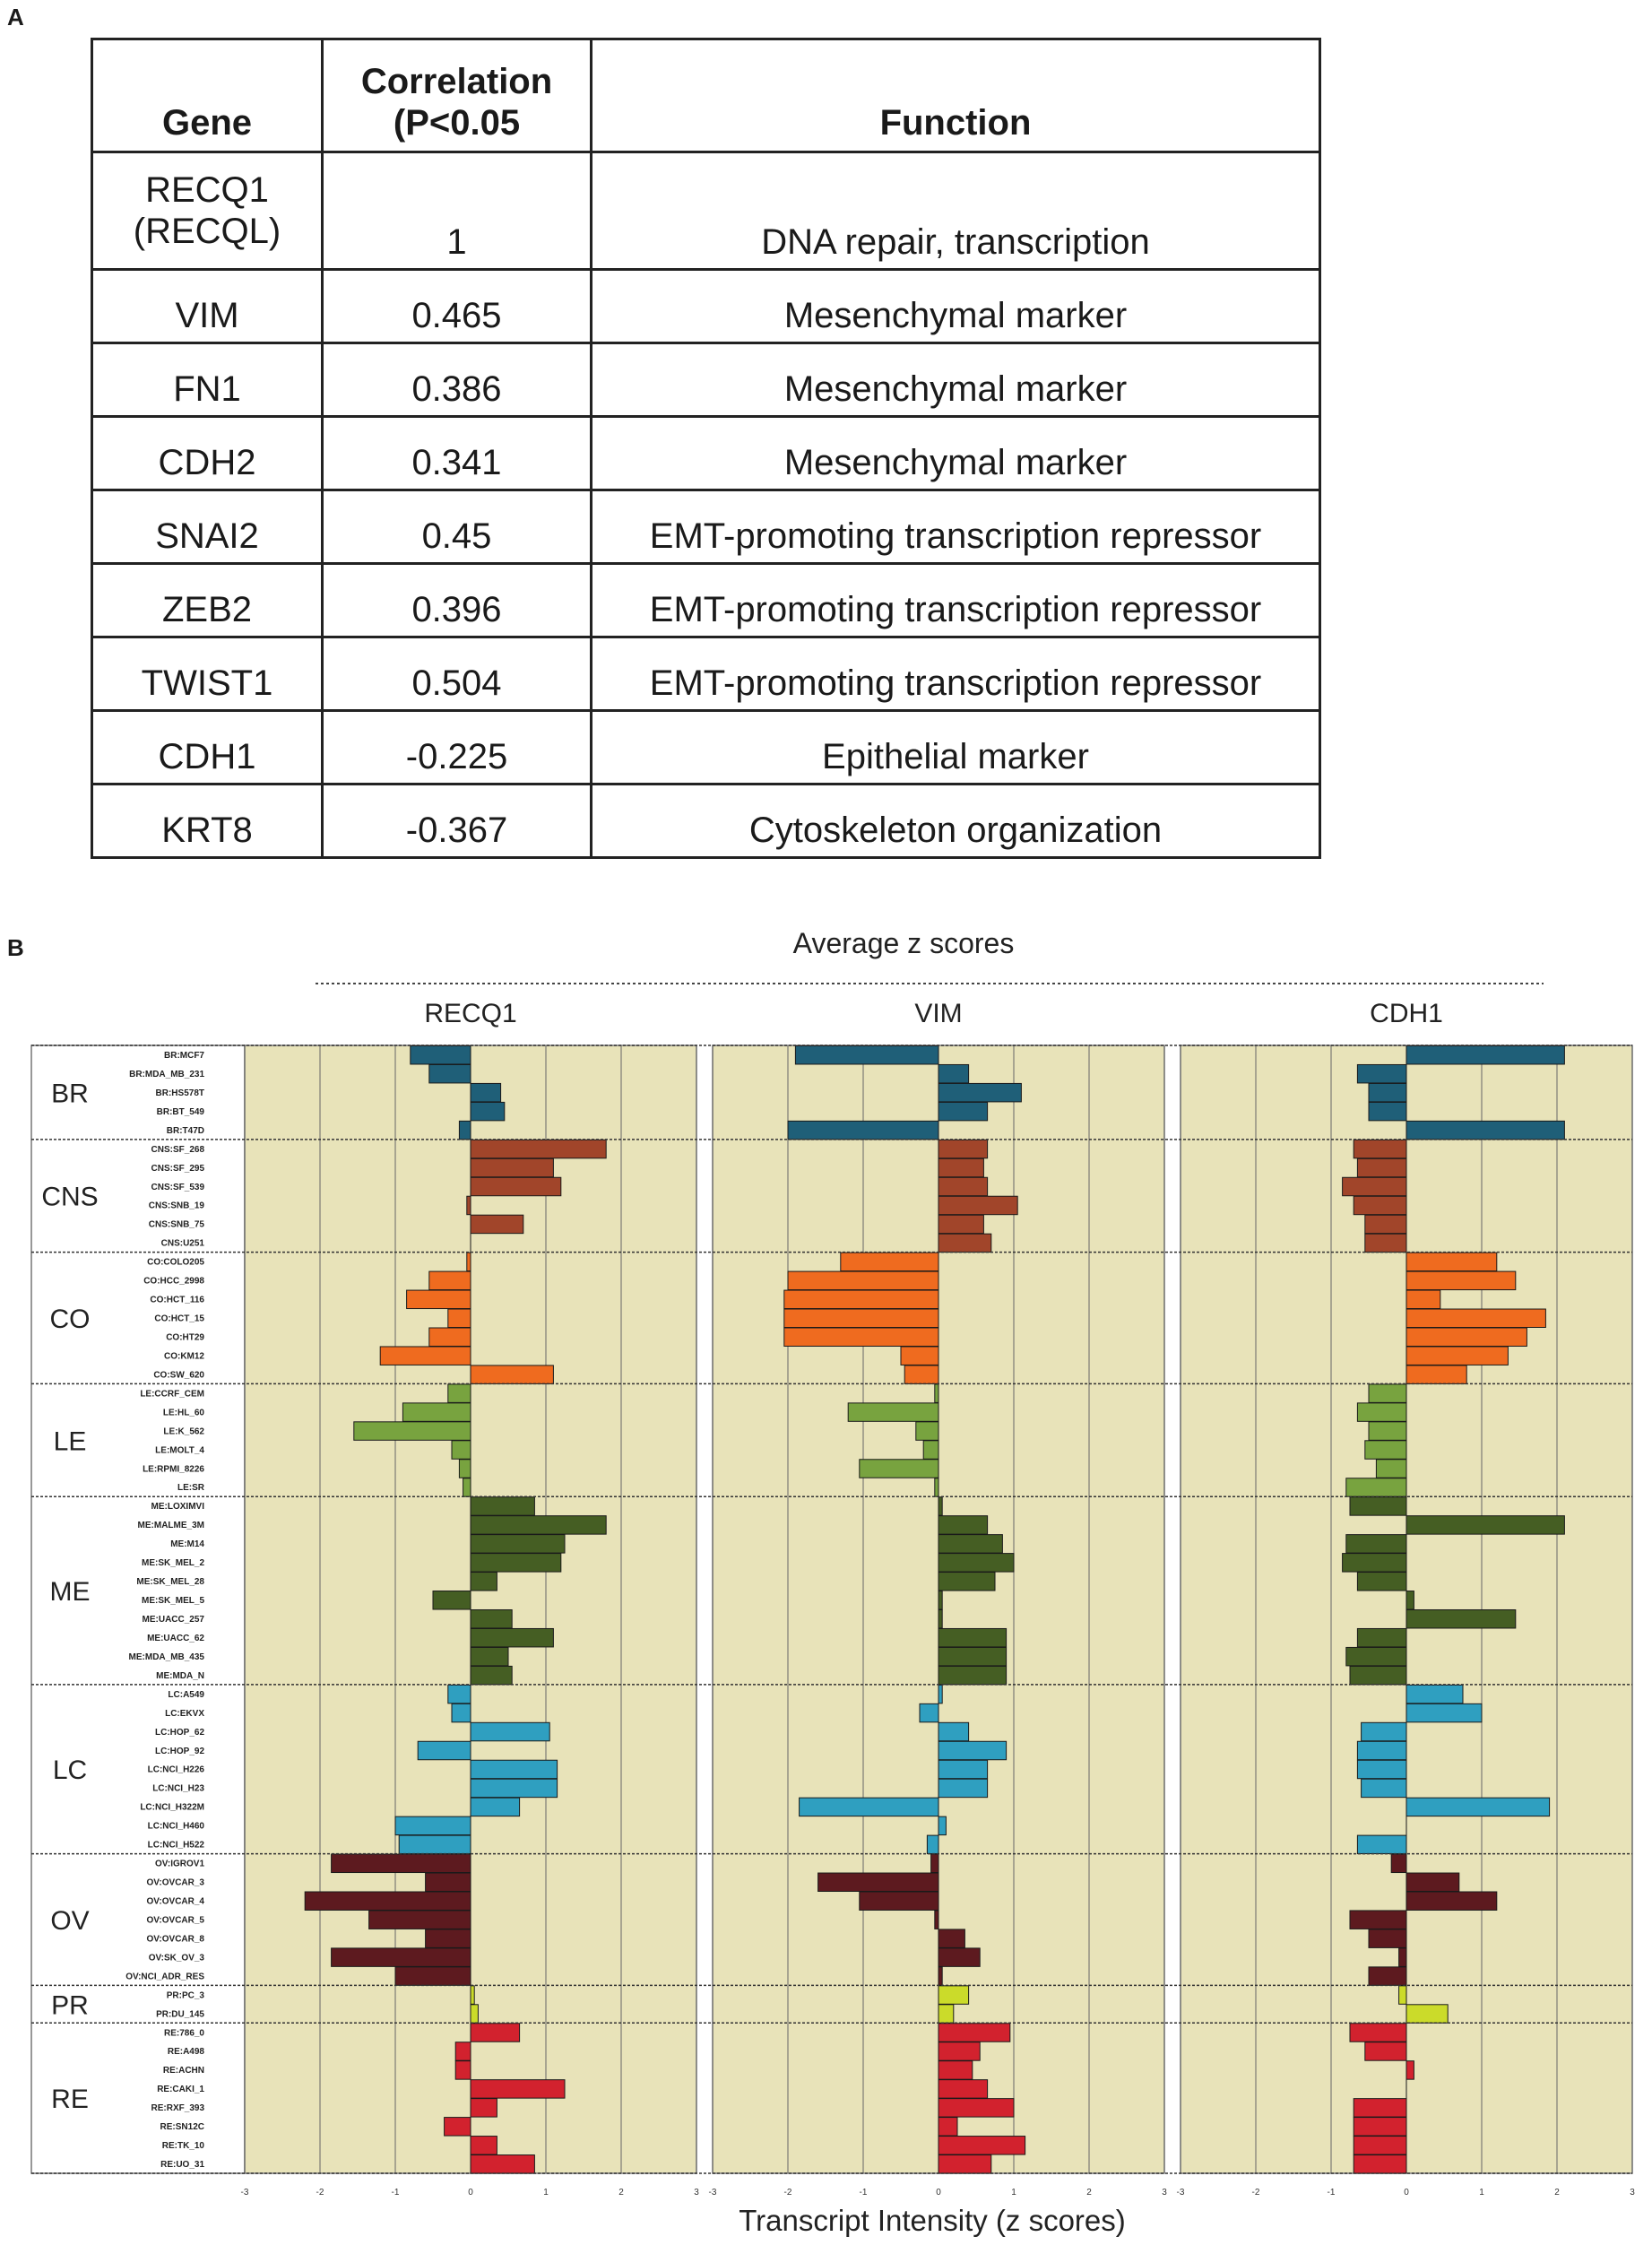 The height and width of the screenshot is (2254, 1652). What do you see at coordinates (176, 1770) in the screenshot?
I see `cell-line-label: LC:NCI_H226` at bounding box center [176, 1770].